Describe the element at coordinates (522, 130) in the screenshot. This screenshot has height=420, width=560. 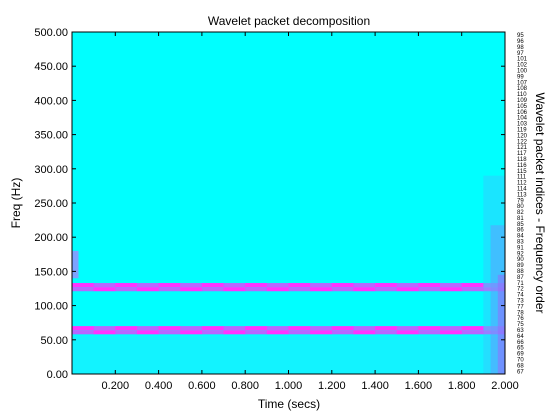
I see `packet-index-label: 119` at that location.